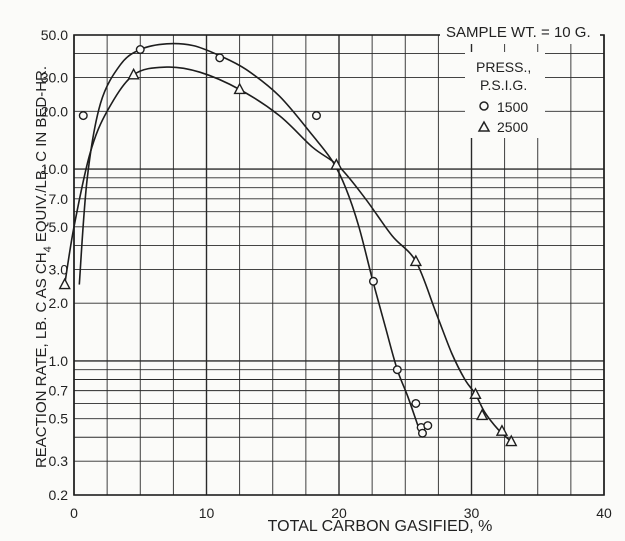 Image resolution: width=625 pixels, height=541 pixels. What do you see at coordinates (484, 106) in the screenshot?
I see `legend-circle-marker` at bounding box center [484, 106].